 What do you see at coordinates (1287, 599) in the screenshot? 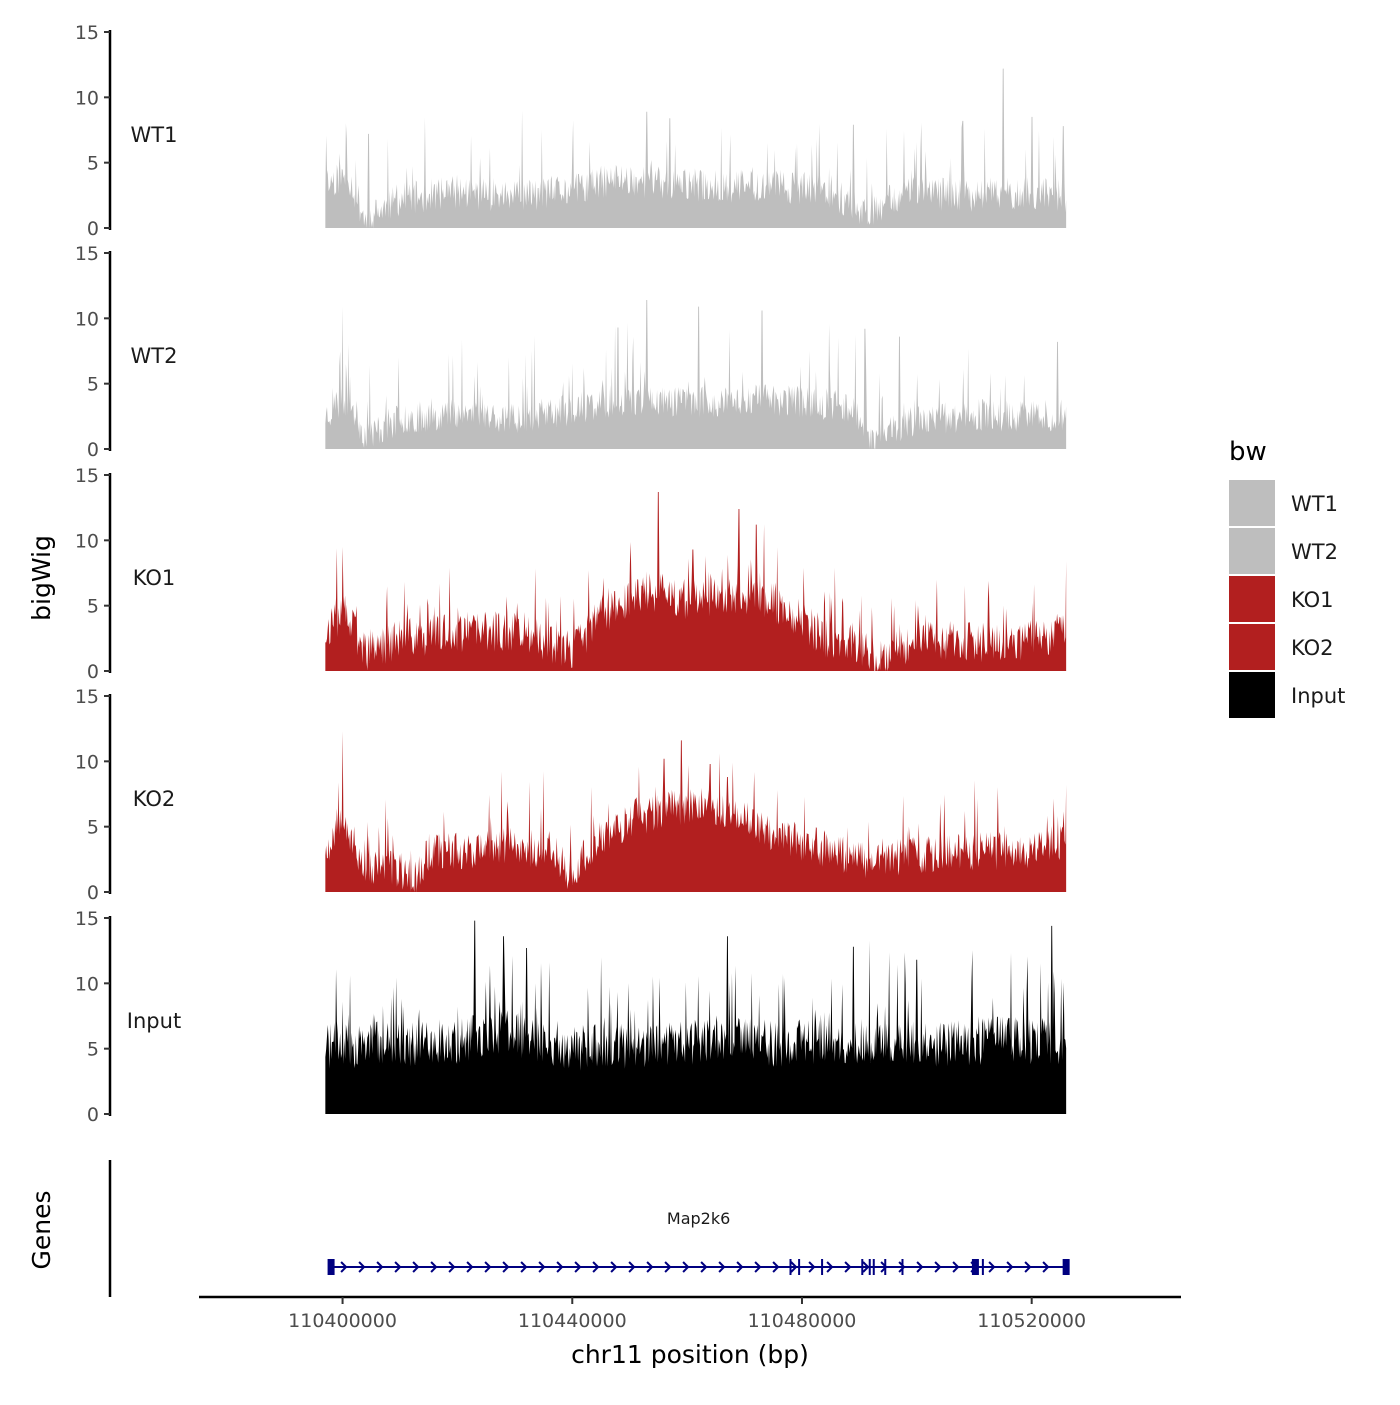
I see `legend: WT1 WT2 KO1 KO2 Input` at bounding box center [1287, 599].